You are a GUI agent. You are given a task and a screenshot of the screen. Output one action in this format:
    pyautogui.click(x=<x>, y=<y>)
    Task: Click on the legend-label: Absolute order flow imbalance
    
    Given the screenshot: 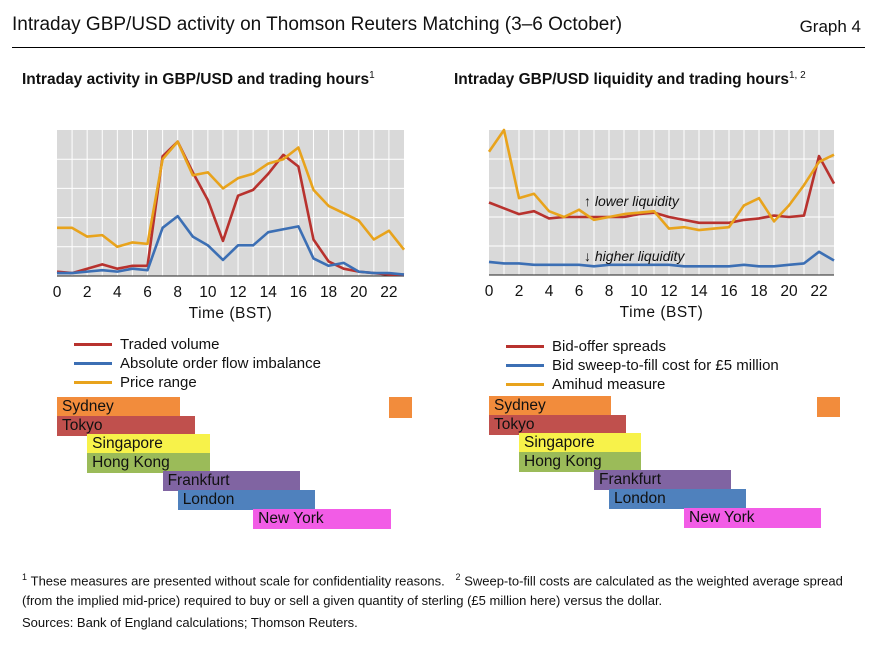 What is the action you would take?
    pyautogui.click(x=220, y=363)
    